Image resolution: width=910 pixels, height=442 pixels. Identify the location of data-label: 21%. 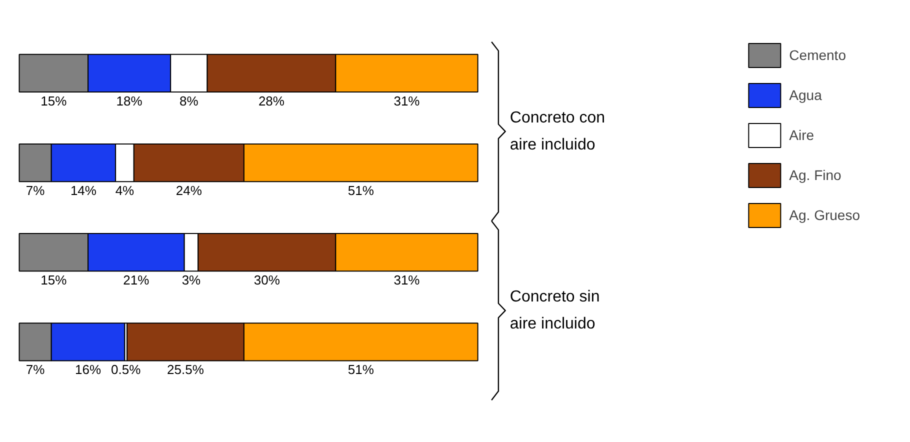
(136, 280).